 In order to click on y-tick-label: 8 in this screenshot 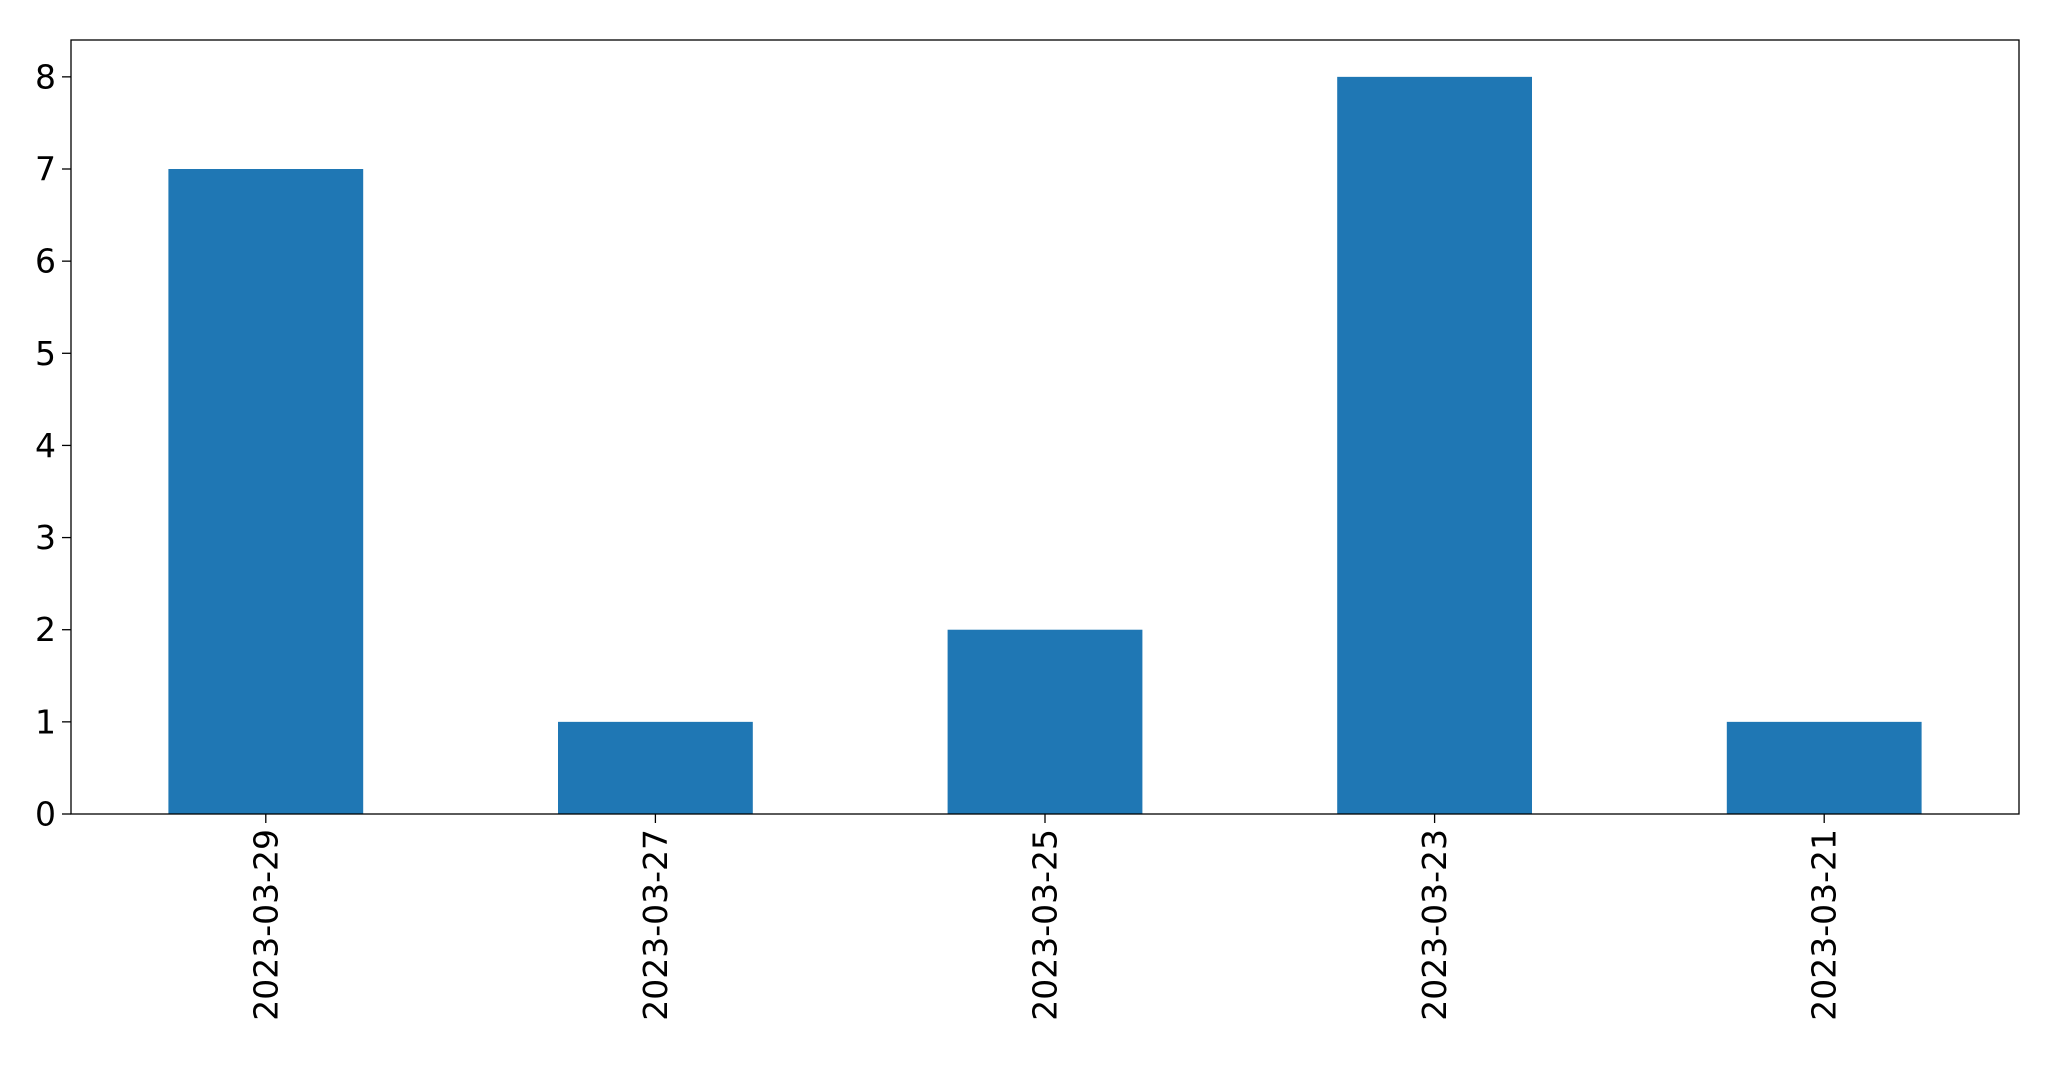, I will do `click(45, 76)`.